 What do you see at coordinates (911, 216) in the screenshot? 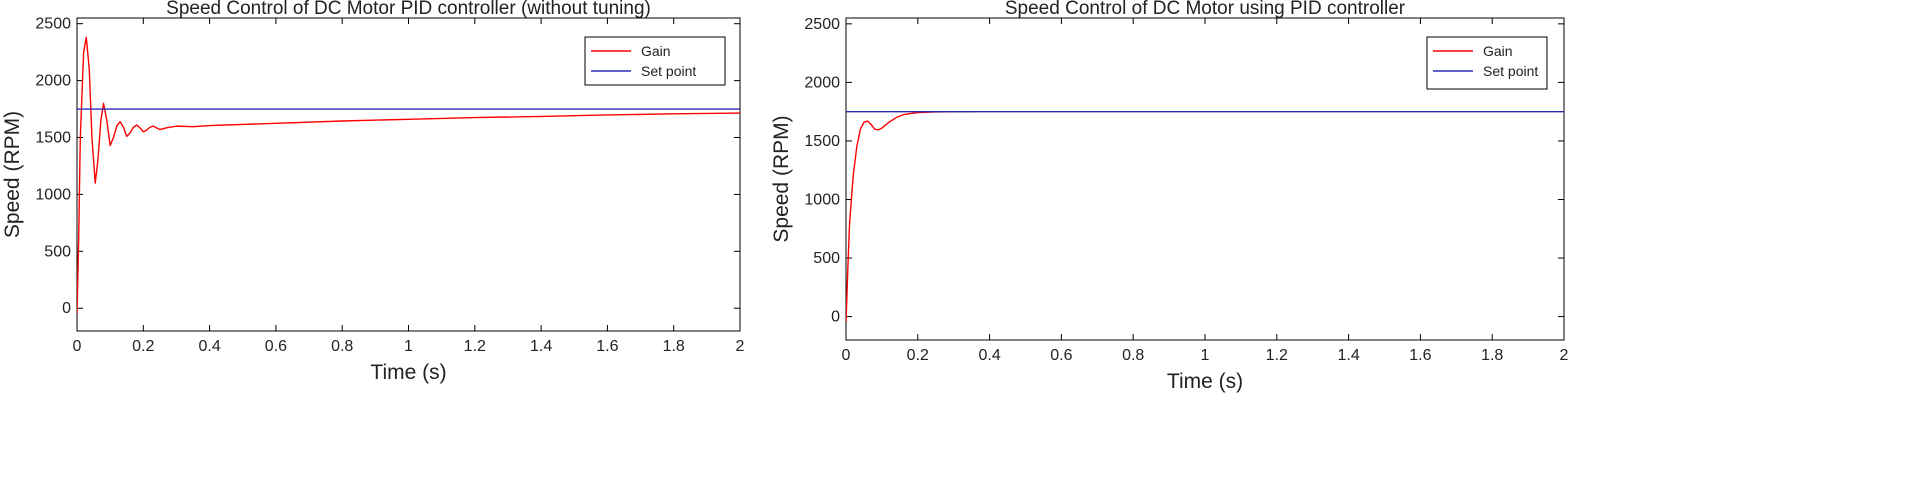
I see `series-line-gain` at bounding box center [911, 216].